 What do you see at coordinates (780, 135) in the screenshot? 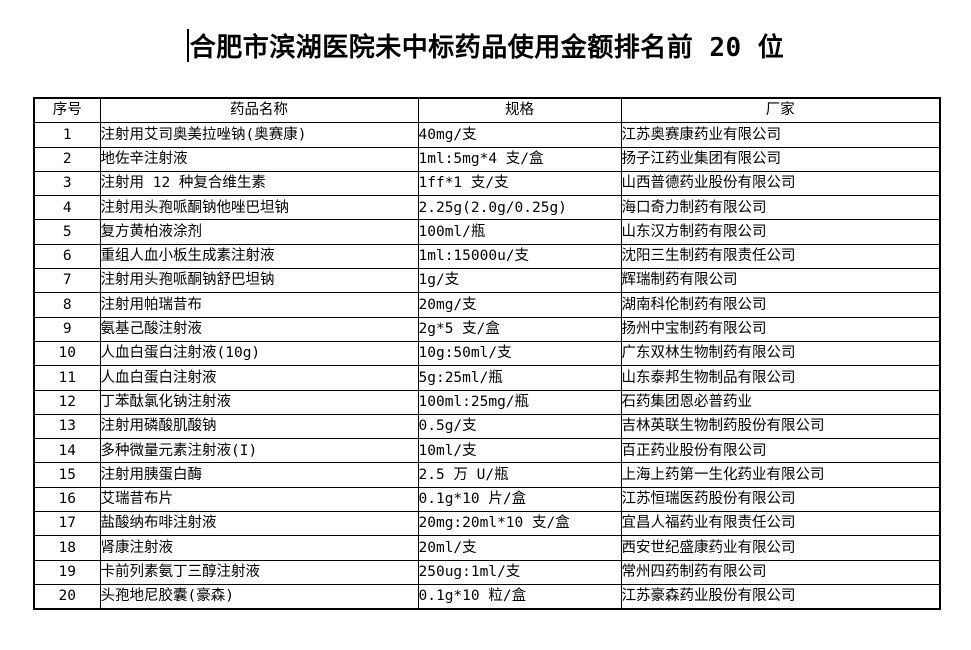
I see `manufacturer-cell: 江苏奥赛康药业有限公司` at bounding box center [780, 135].